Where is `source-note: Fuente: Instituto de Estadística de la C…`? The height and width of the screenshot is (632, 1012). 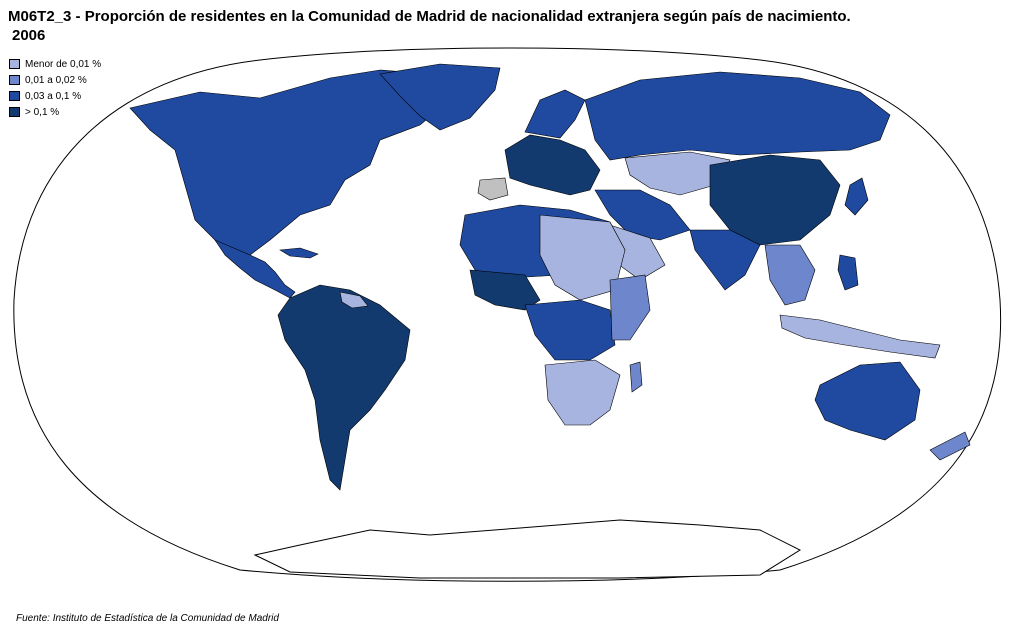 source-note: Fuente: Instituto de Estadística de la C… is located at coordinates (147, 618).